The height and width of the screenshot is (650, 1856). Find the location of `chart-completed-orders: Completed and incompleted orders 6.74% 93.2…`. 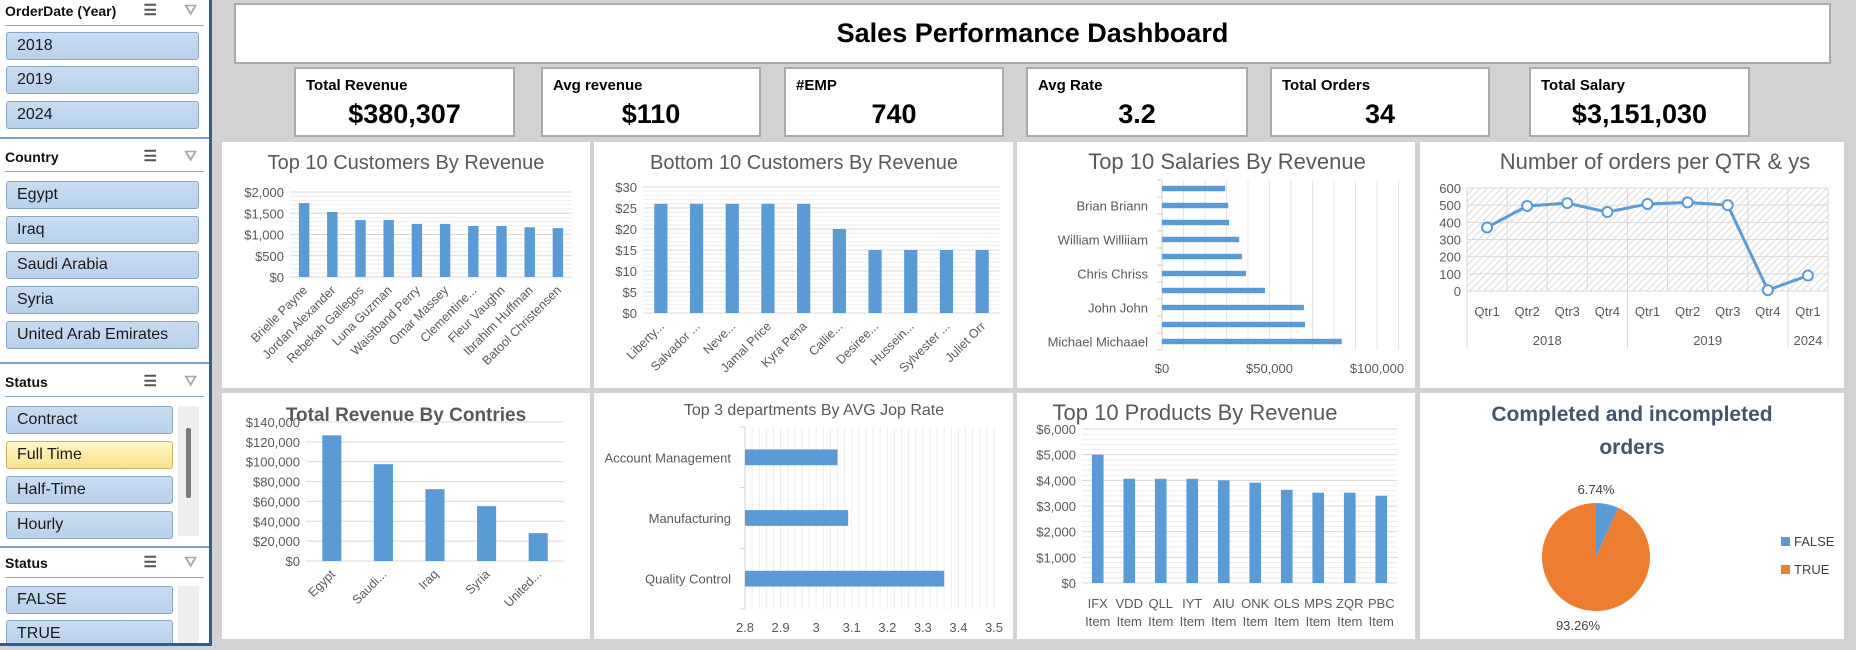

chart-completed-orders: Completed and incompleted orders 6.74% 93.2… is located at coordinates (1632, 516).